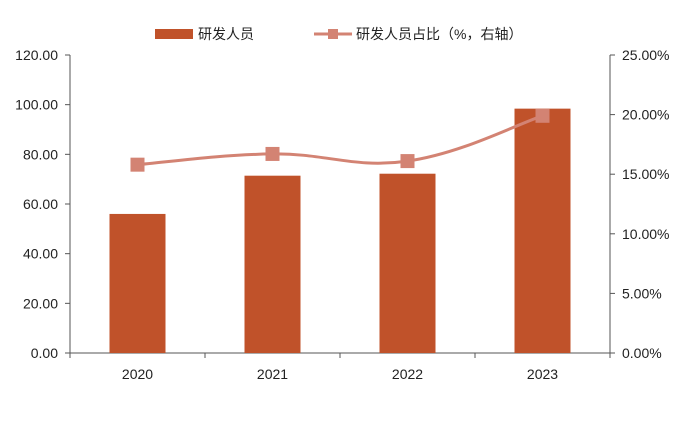 The image size is (700, 428). What do you see at coordinates (407, 161) in the screenshot?
I see `ratio-marker-2022` at bounding box center [407, 161].